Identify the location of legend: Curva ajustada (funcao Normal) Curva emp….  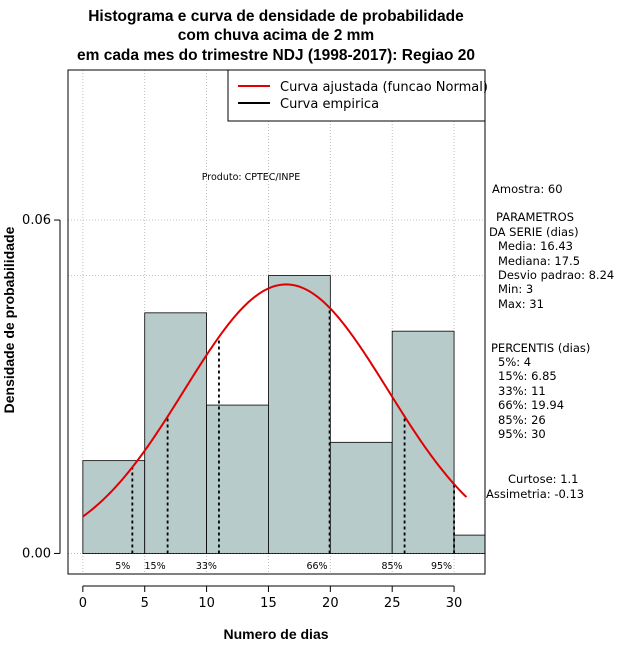
(357, 95).